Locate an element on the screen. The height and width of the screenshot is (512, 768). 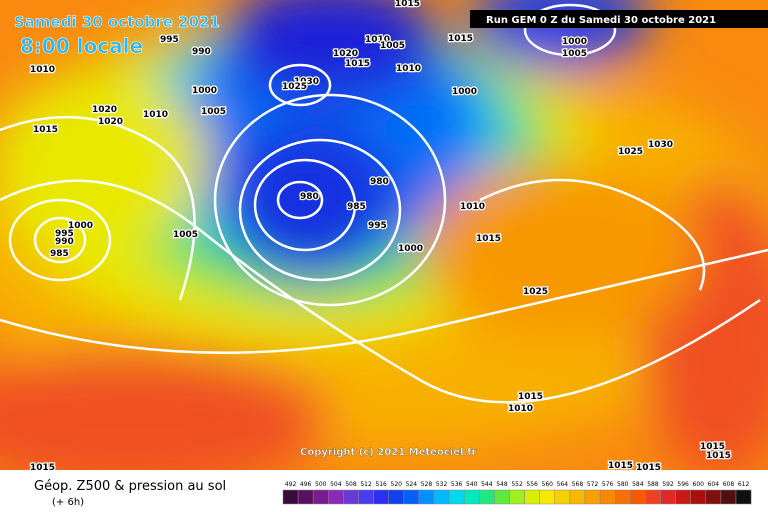
legend-label: 568 is located at coordinates (578, 484).